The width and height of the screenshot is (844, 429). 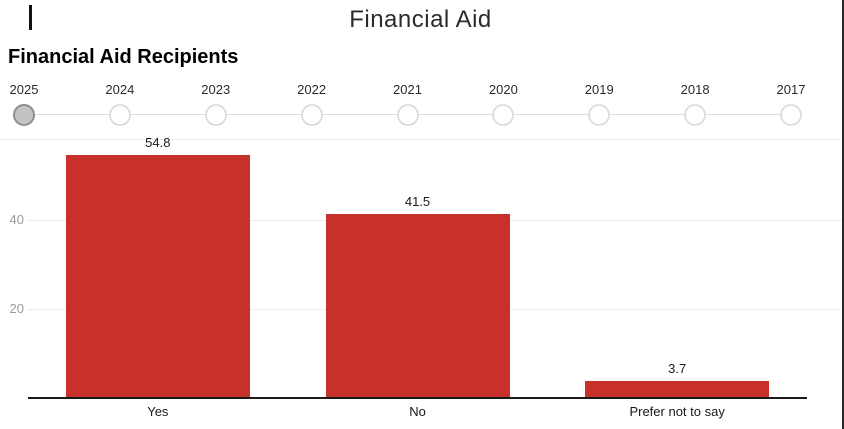 I want to click on year-slider-stop-2017, so click(x=791, y=115).